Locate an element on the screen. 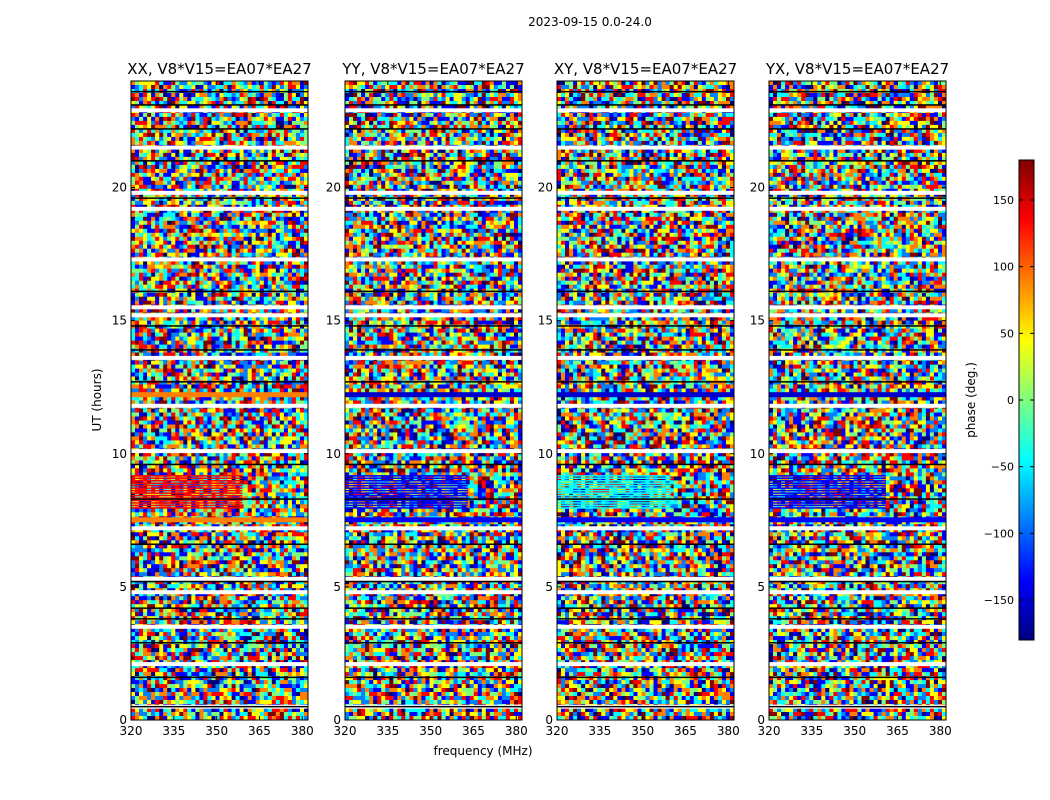  y-tick-label: 5 is located at coordinates (337, 587).